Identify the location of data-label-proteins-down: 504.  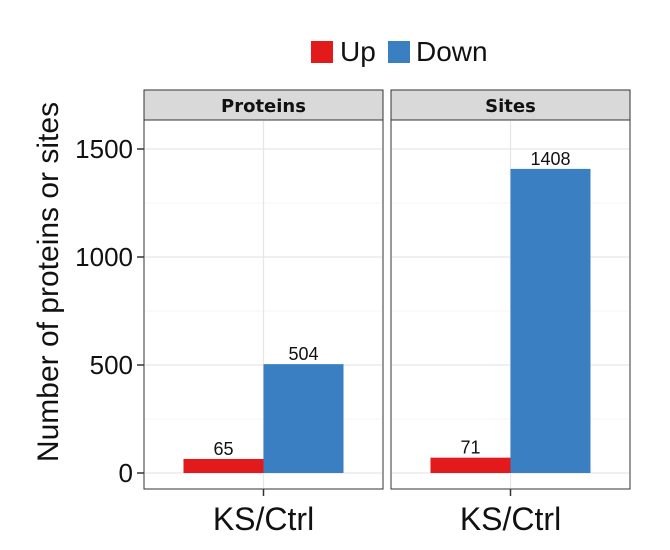
(303, 354).